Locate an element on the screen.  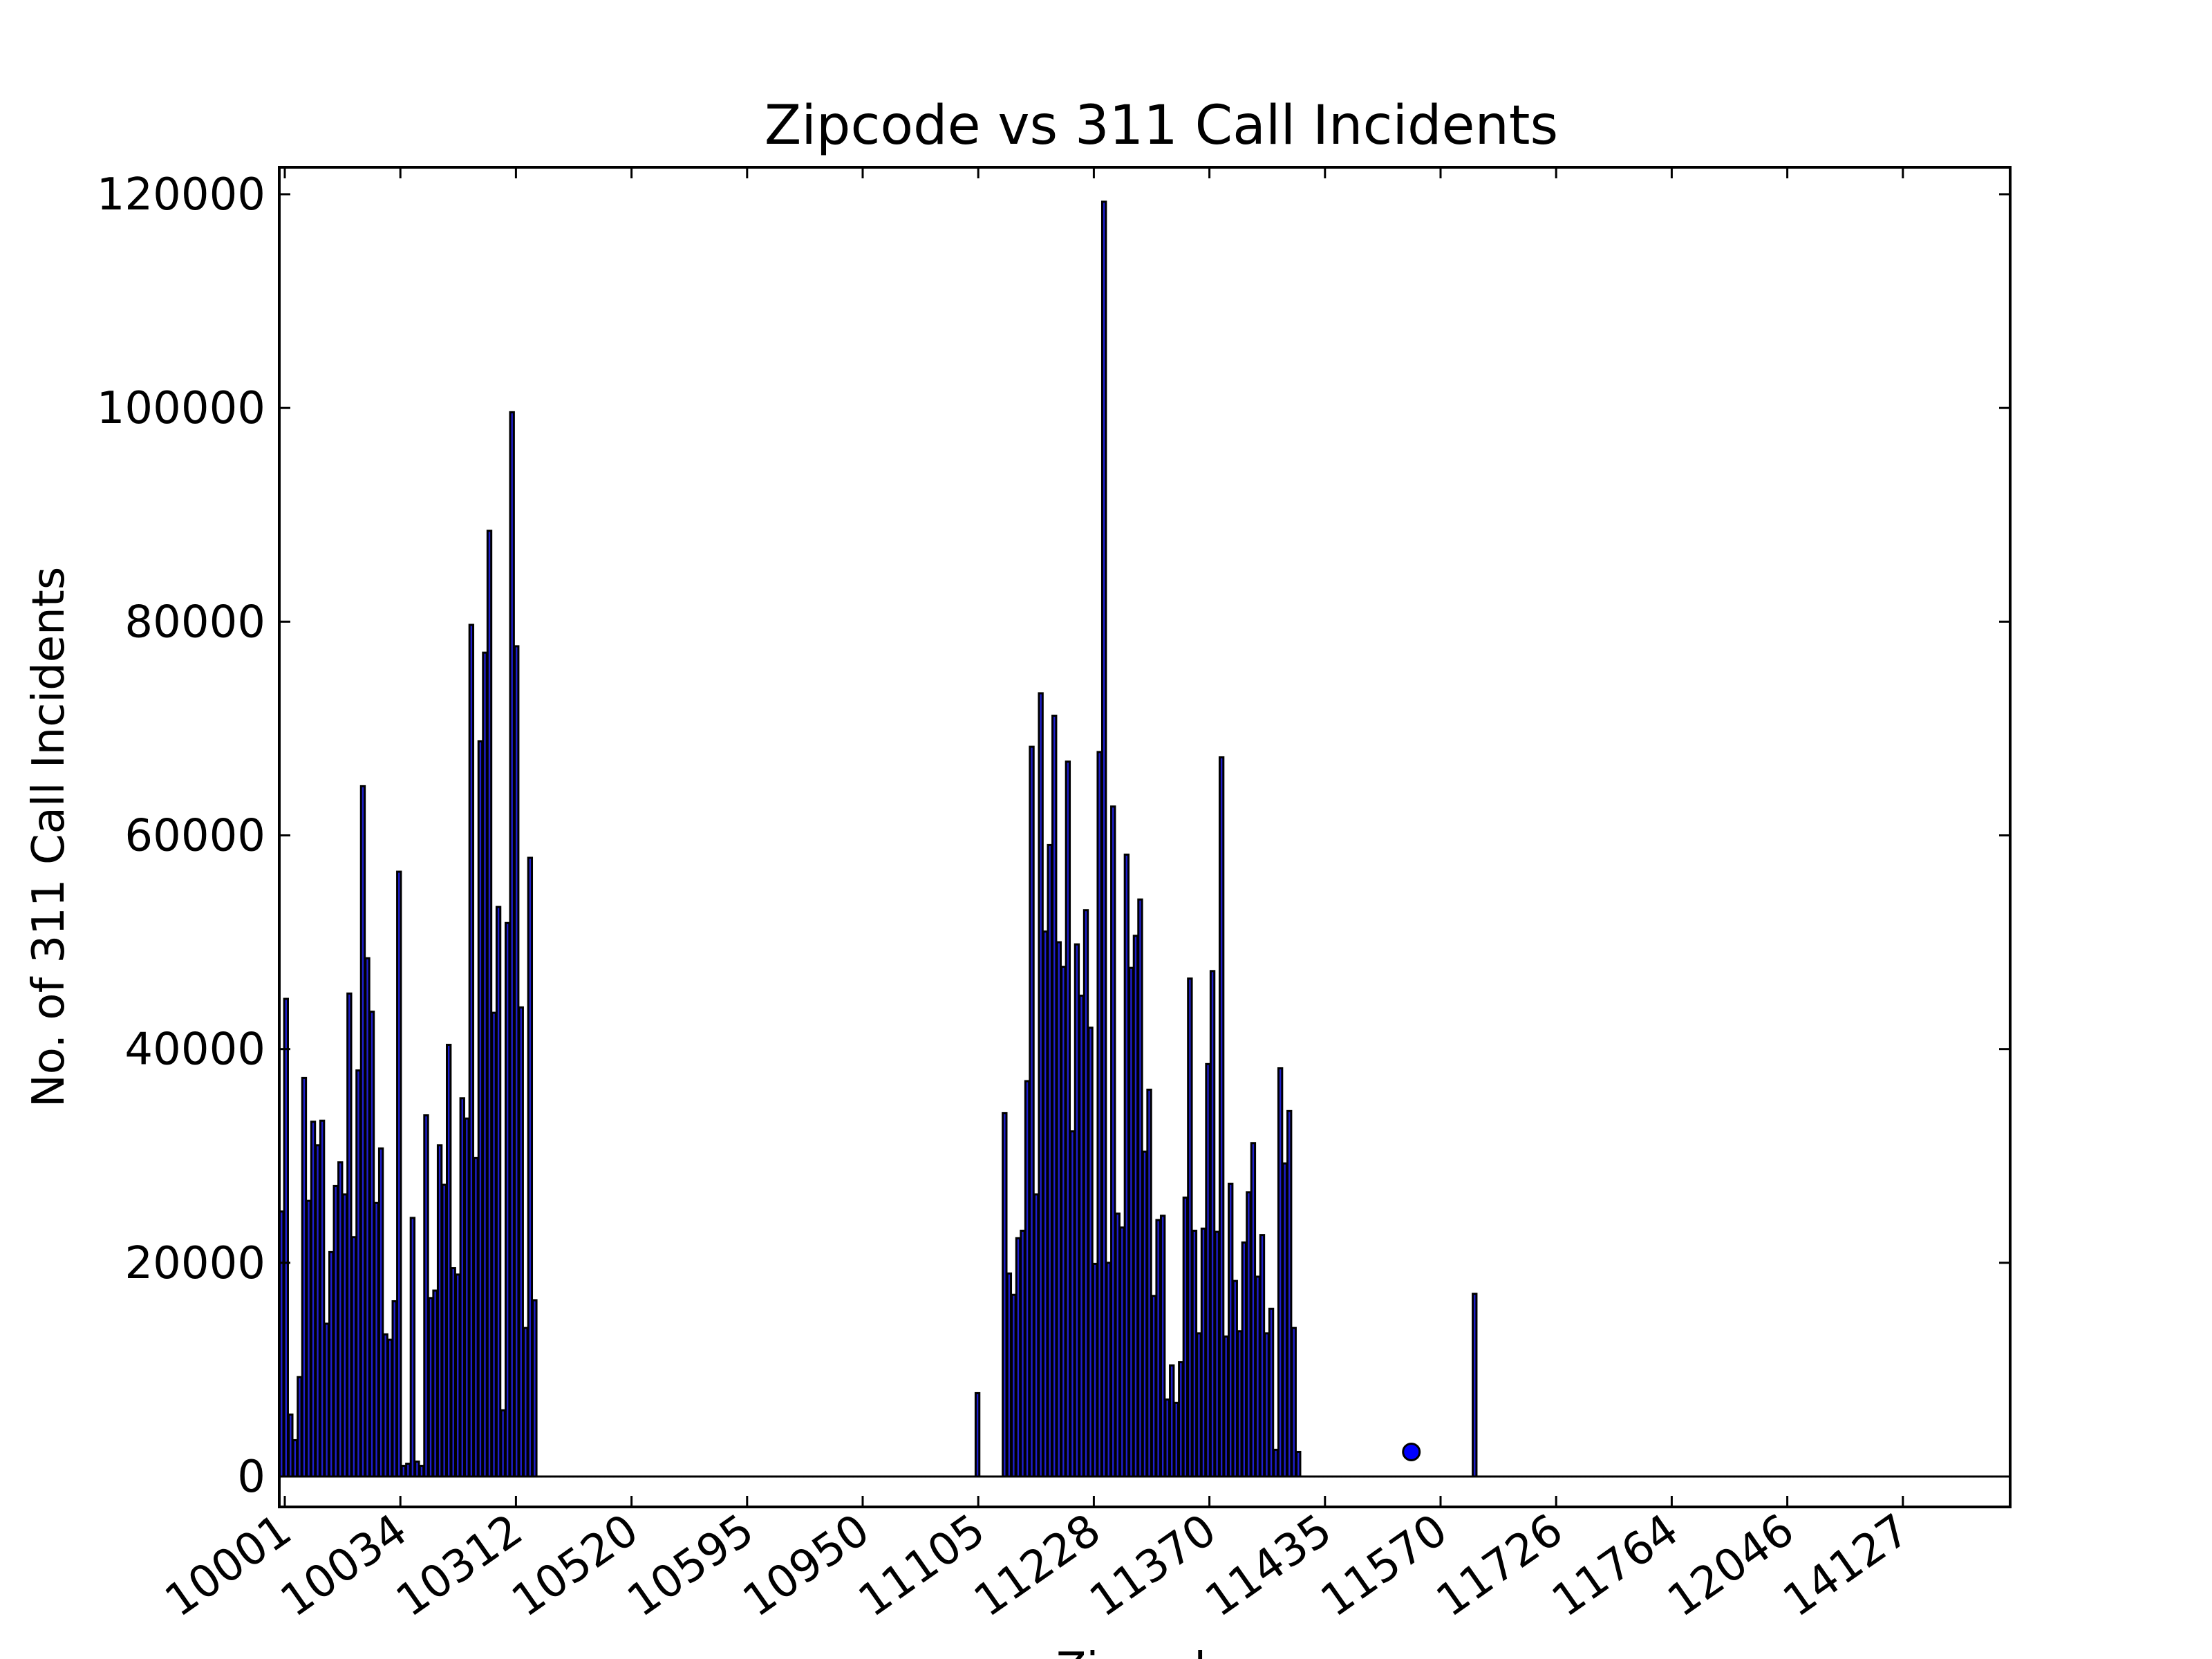
y-axis-label: No. of 311 Call Incidents is located at coordinates (49, 837).